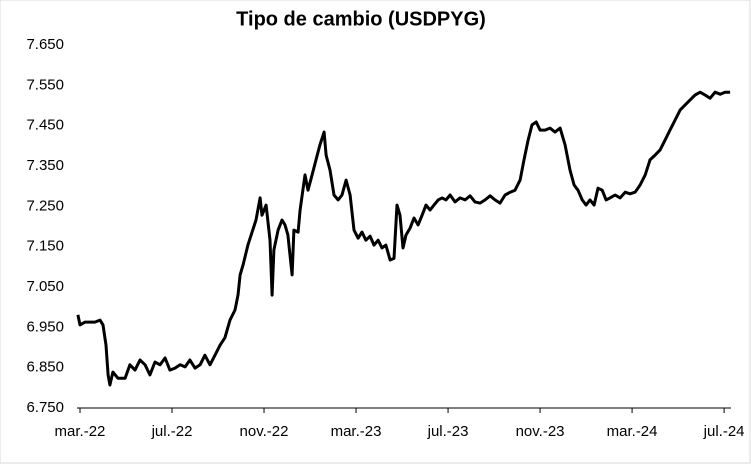 This screenshot has width=751, height=464. What do you see at coordinates (80, 431) in the screenshot?
I see `x-tick-label: mar.-22` at bounding box center [80, 431].